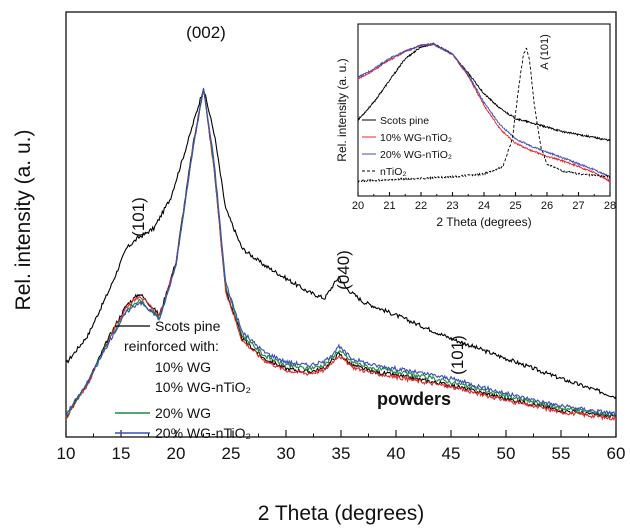 This screenshot has width=630, height=529. I want to click on peak-label-101-a: (101), so click(138, 217).